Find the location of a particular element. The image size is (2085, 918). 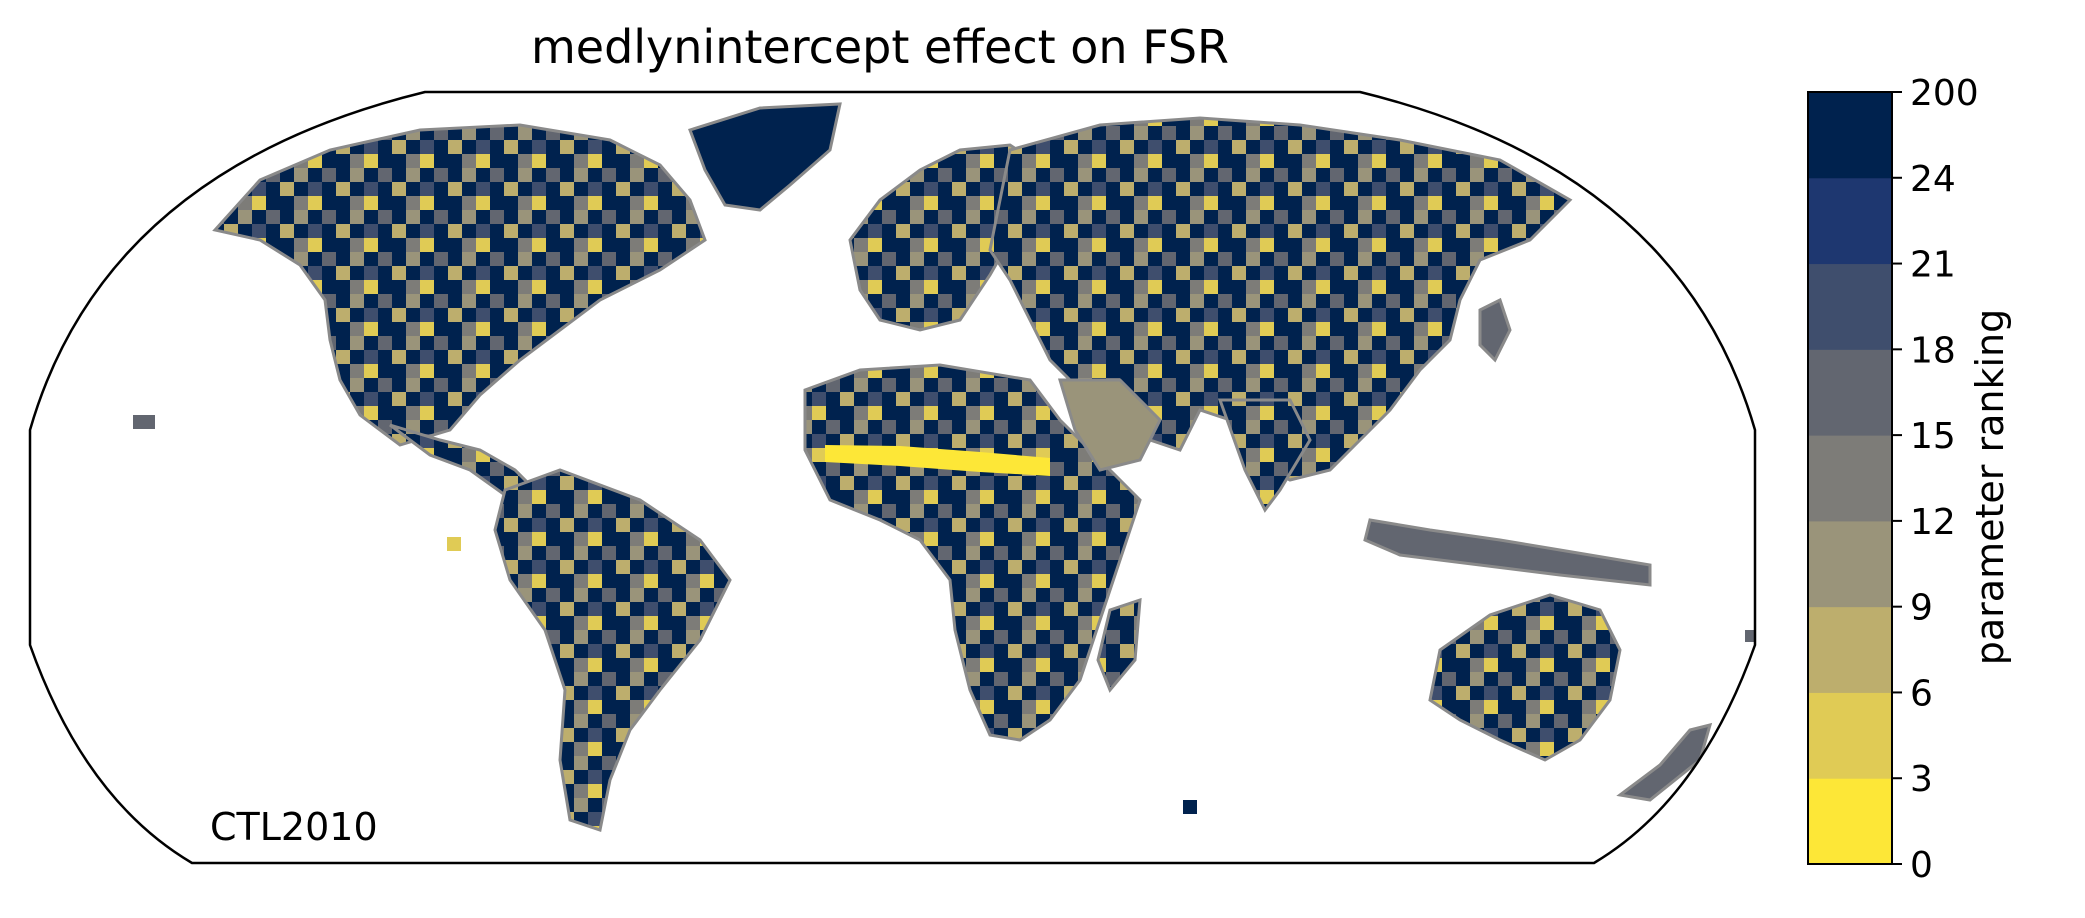

colorbar-tick-label: 15 is located at coordinates (1933, 436).